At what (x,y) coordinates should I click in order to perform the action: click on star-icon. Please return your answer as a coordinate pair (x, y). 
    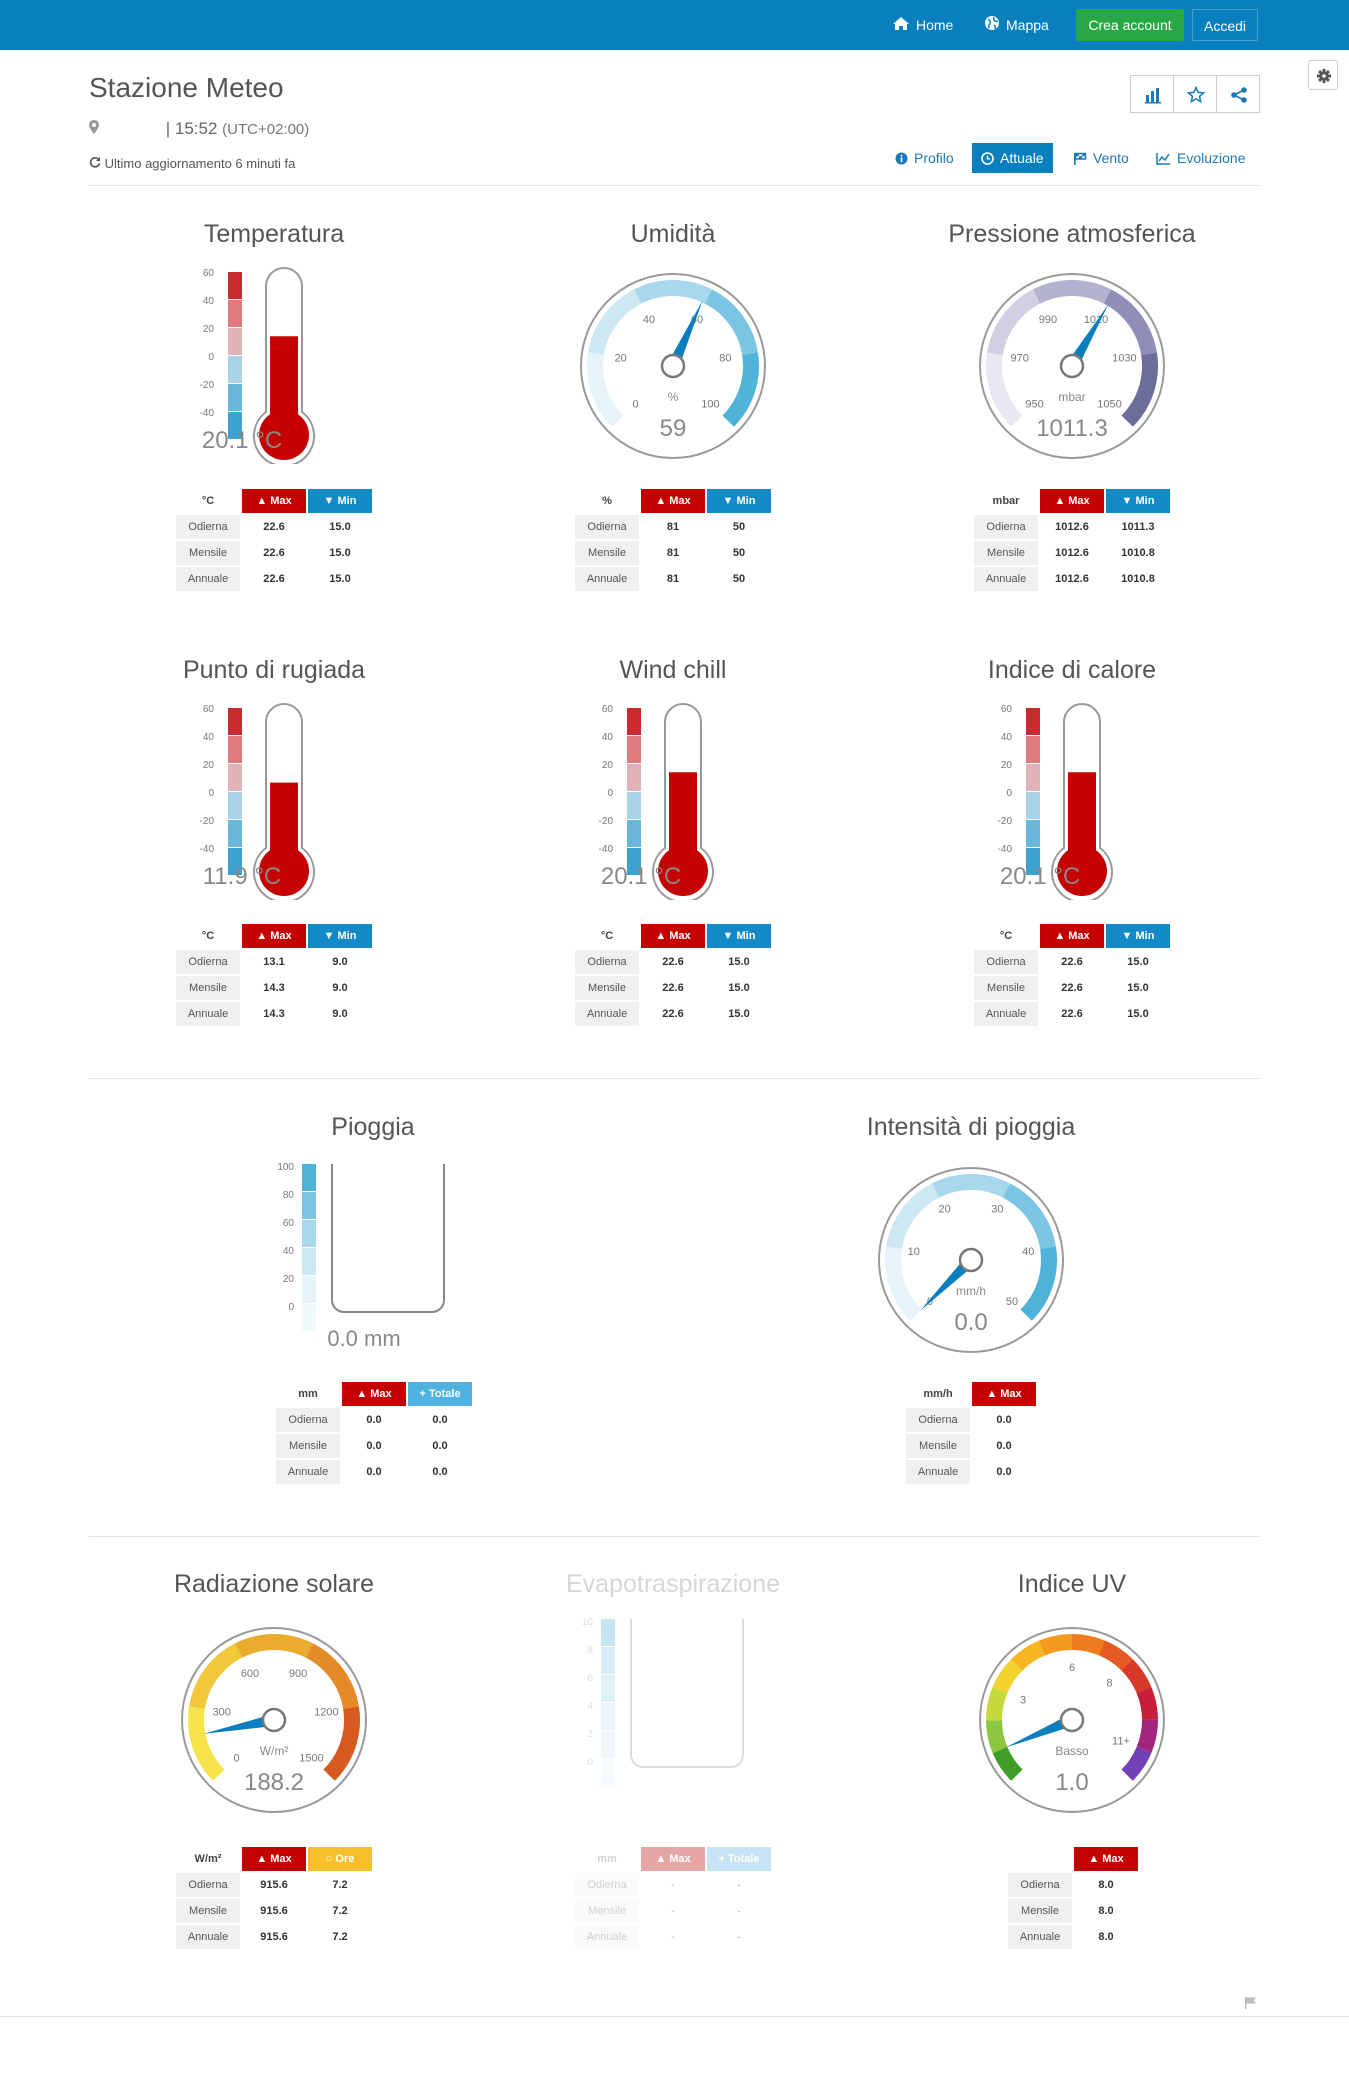
    Looking at the image, I should click on (1196, 95).